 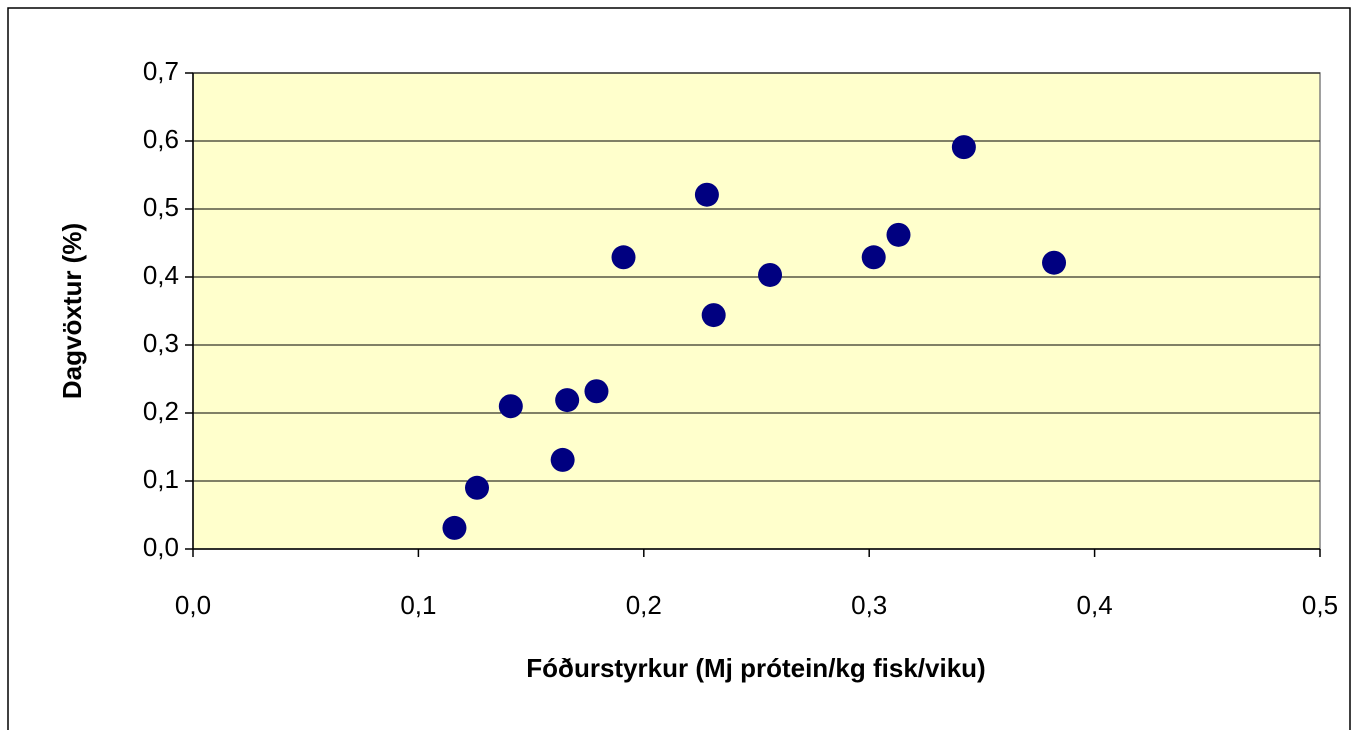 I want to click on y-tick-label: 0,2, so click(x=161, y=411).